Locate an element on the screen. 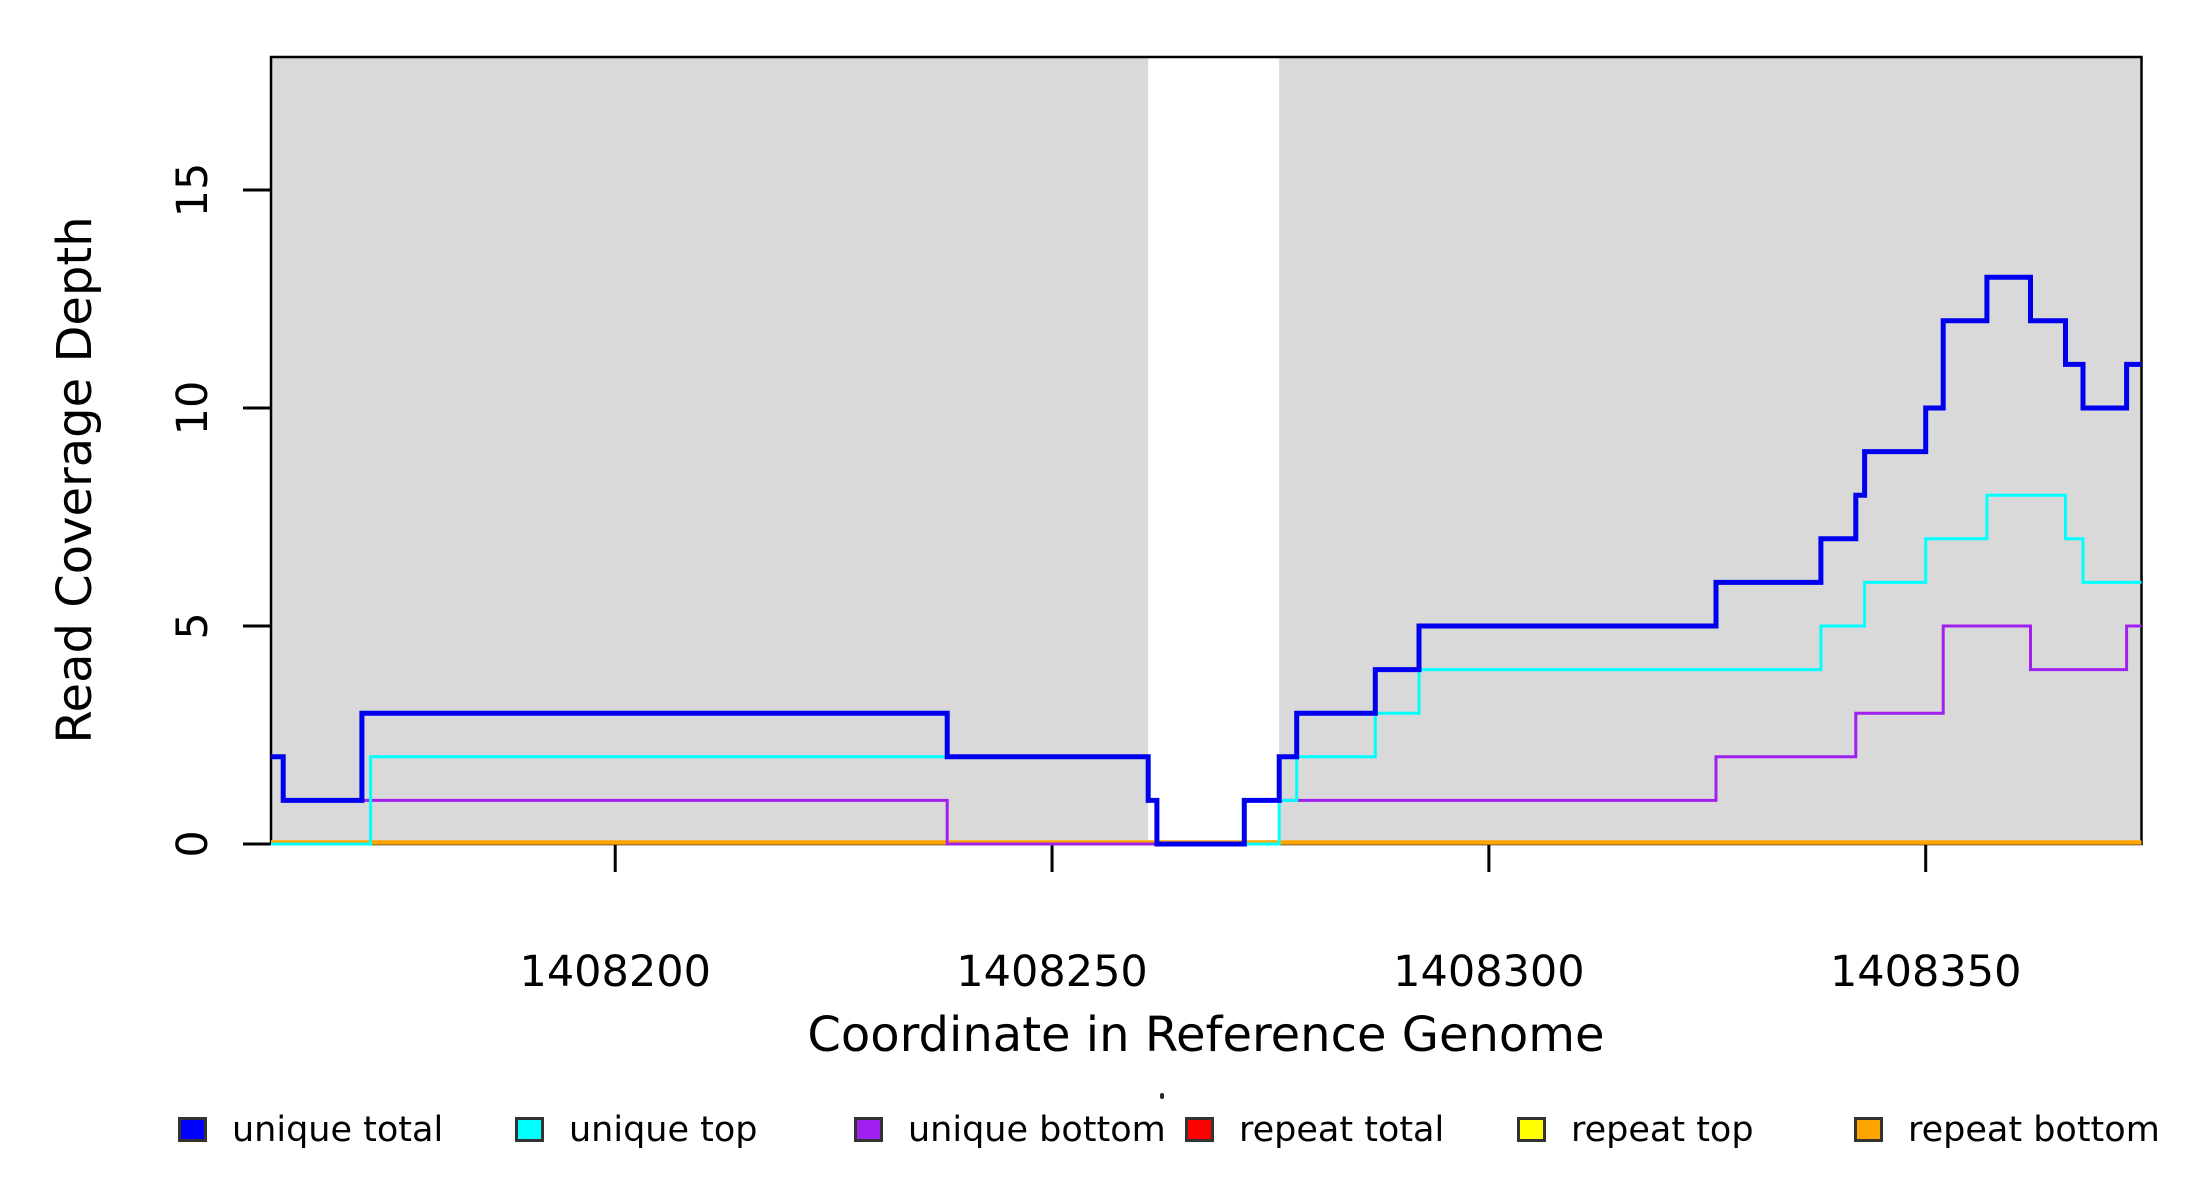  x-tick-label: 1408350 is located at coordinates (1925, 972).